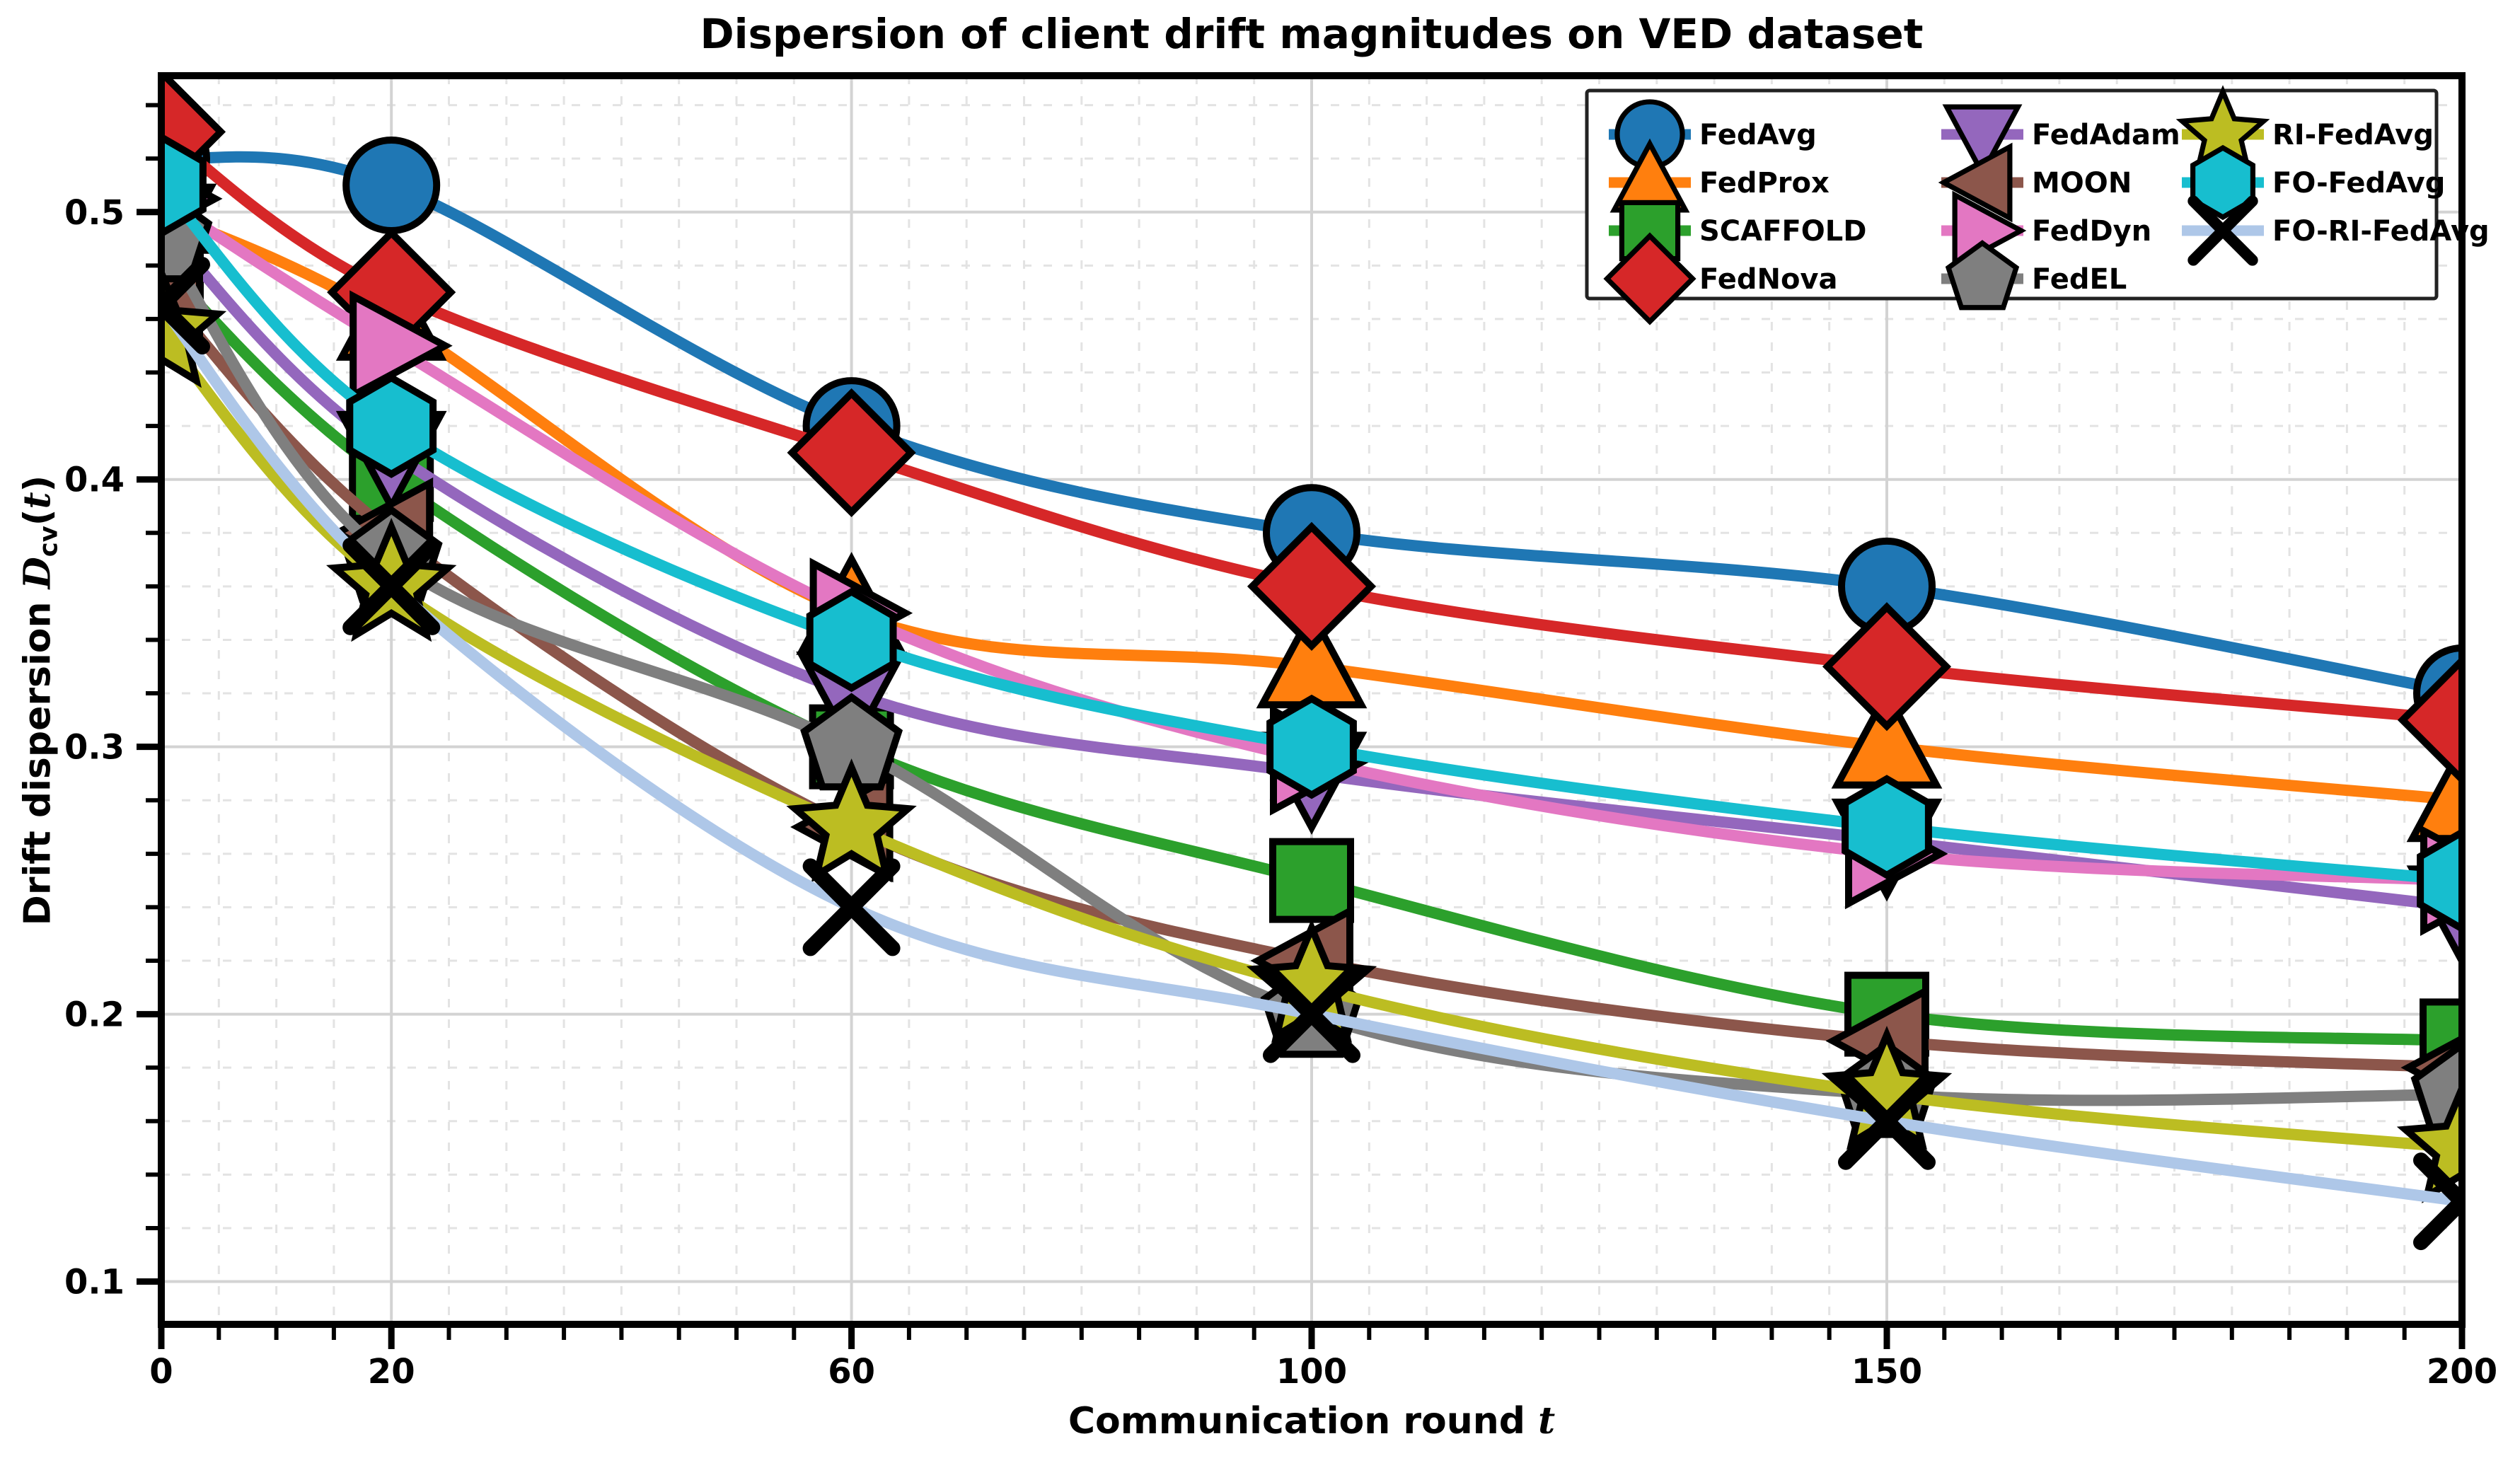 This screenshot has height=1463, width=2520. What do you see at coordinates (401, 346) in the screenshot?
I see `triangle-right-marker` at bounding box center [401, 346].